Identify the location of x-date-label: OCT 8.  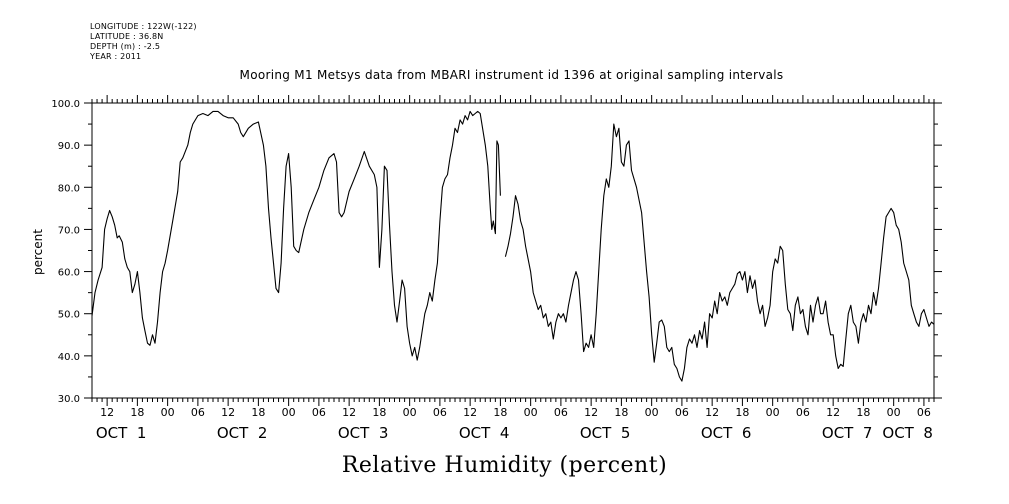
(907, 433).